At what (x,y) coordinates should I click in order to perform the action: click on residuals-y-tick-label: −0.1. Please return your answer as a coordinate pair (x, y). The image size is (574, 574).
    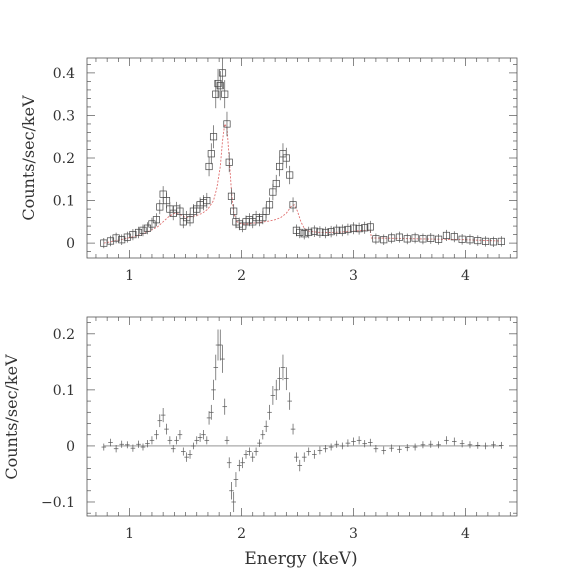
    Looking at the image, I should click on (58, 503).